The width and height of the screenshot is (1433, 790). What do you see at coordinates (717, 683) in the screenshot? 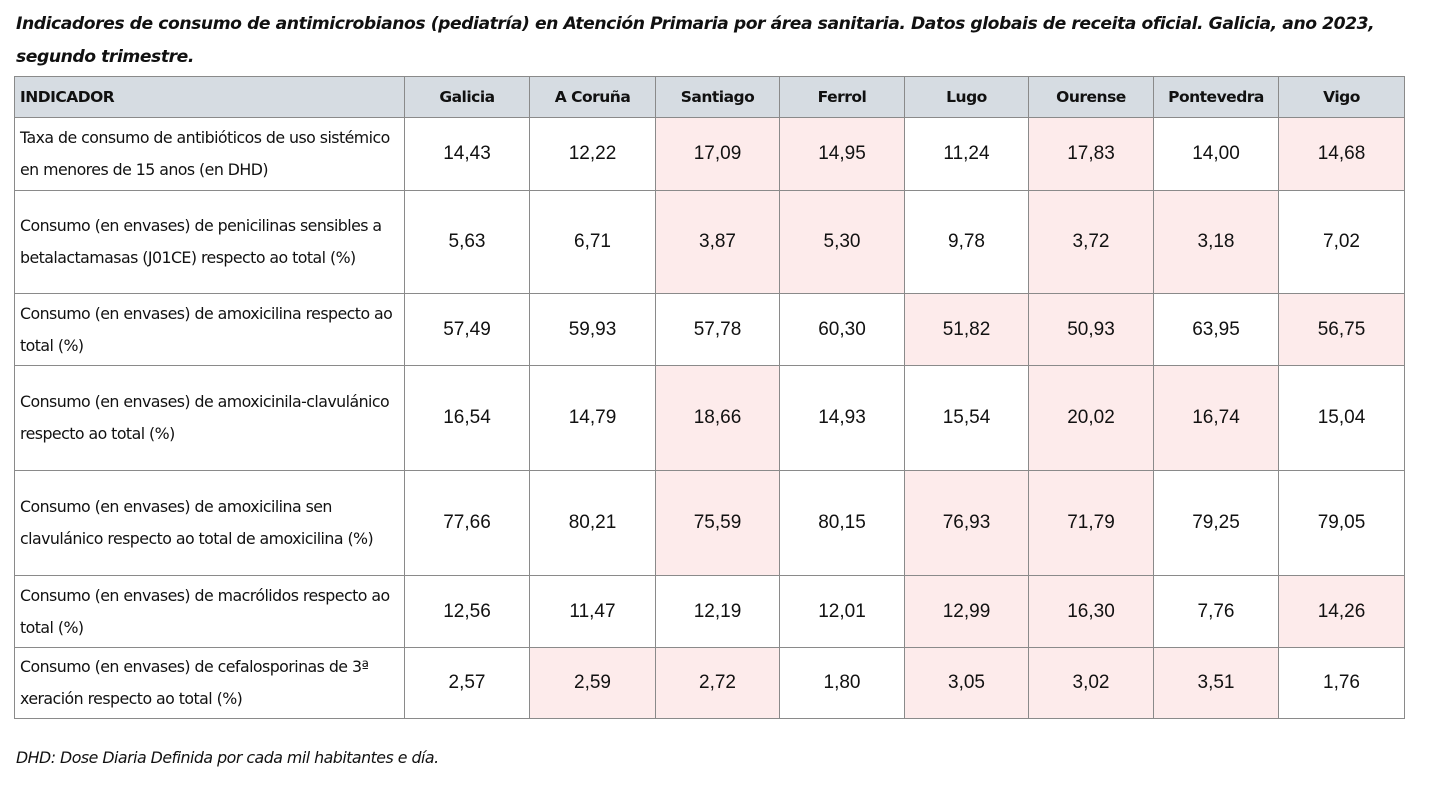
I see `value-cell: 2,72` at bounding box center [717, 683].